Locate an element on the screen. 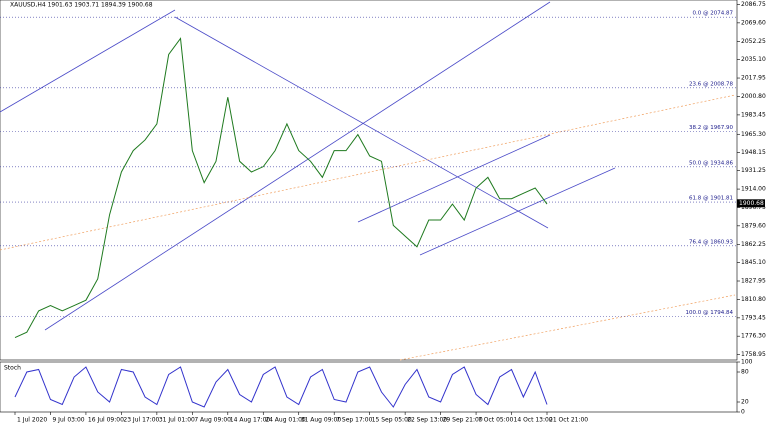 The width and height of the screenshot is (766, 426). x-tick-label: 7 Sep 17:00 is located at coordinates (354, 420).